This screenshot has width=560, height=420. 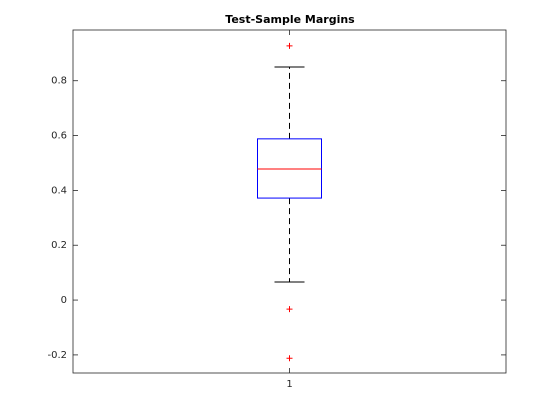 What do you see at coordinates (59, 81) in the screenshot?
I see `y-tick-label: 0.8` at bounding box center [59, 81].